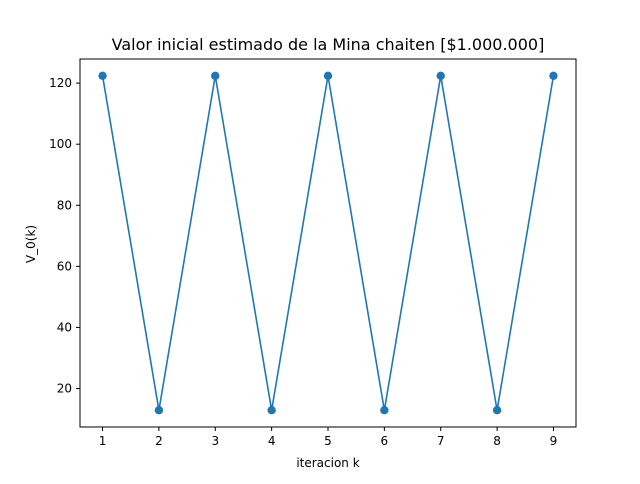 The height and width of the screenshot is (484, 640). I want to click on x-tick-label: 9, so click(554, 441).